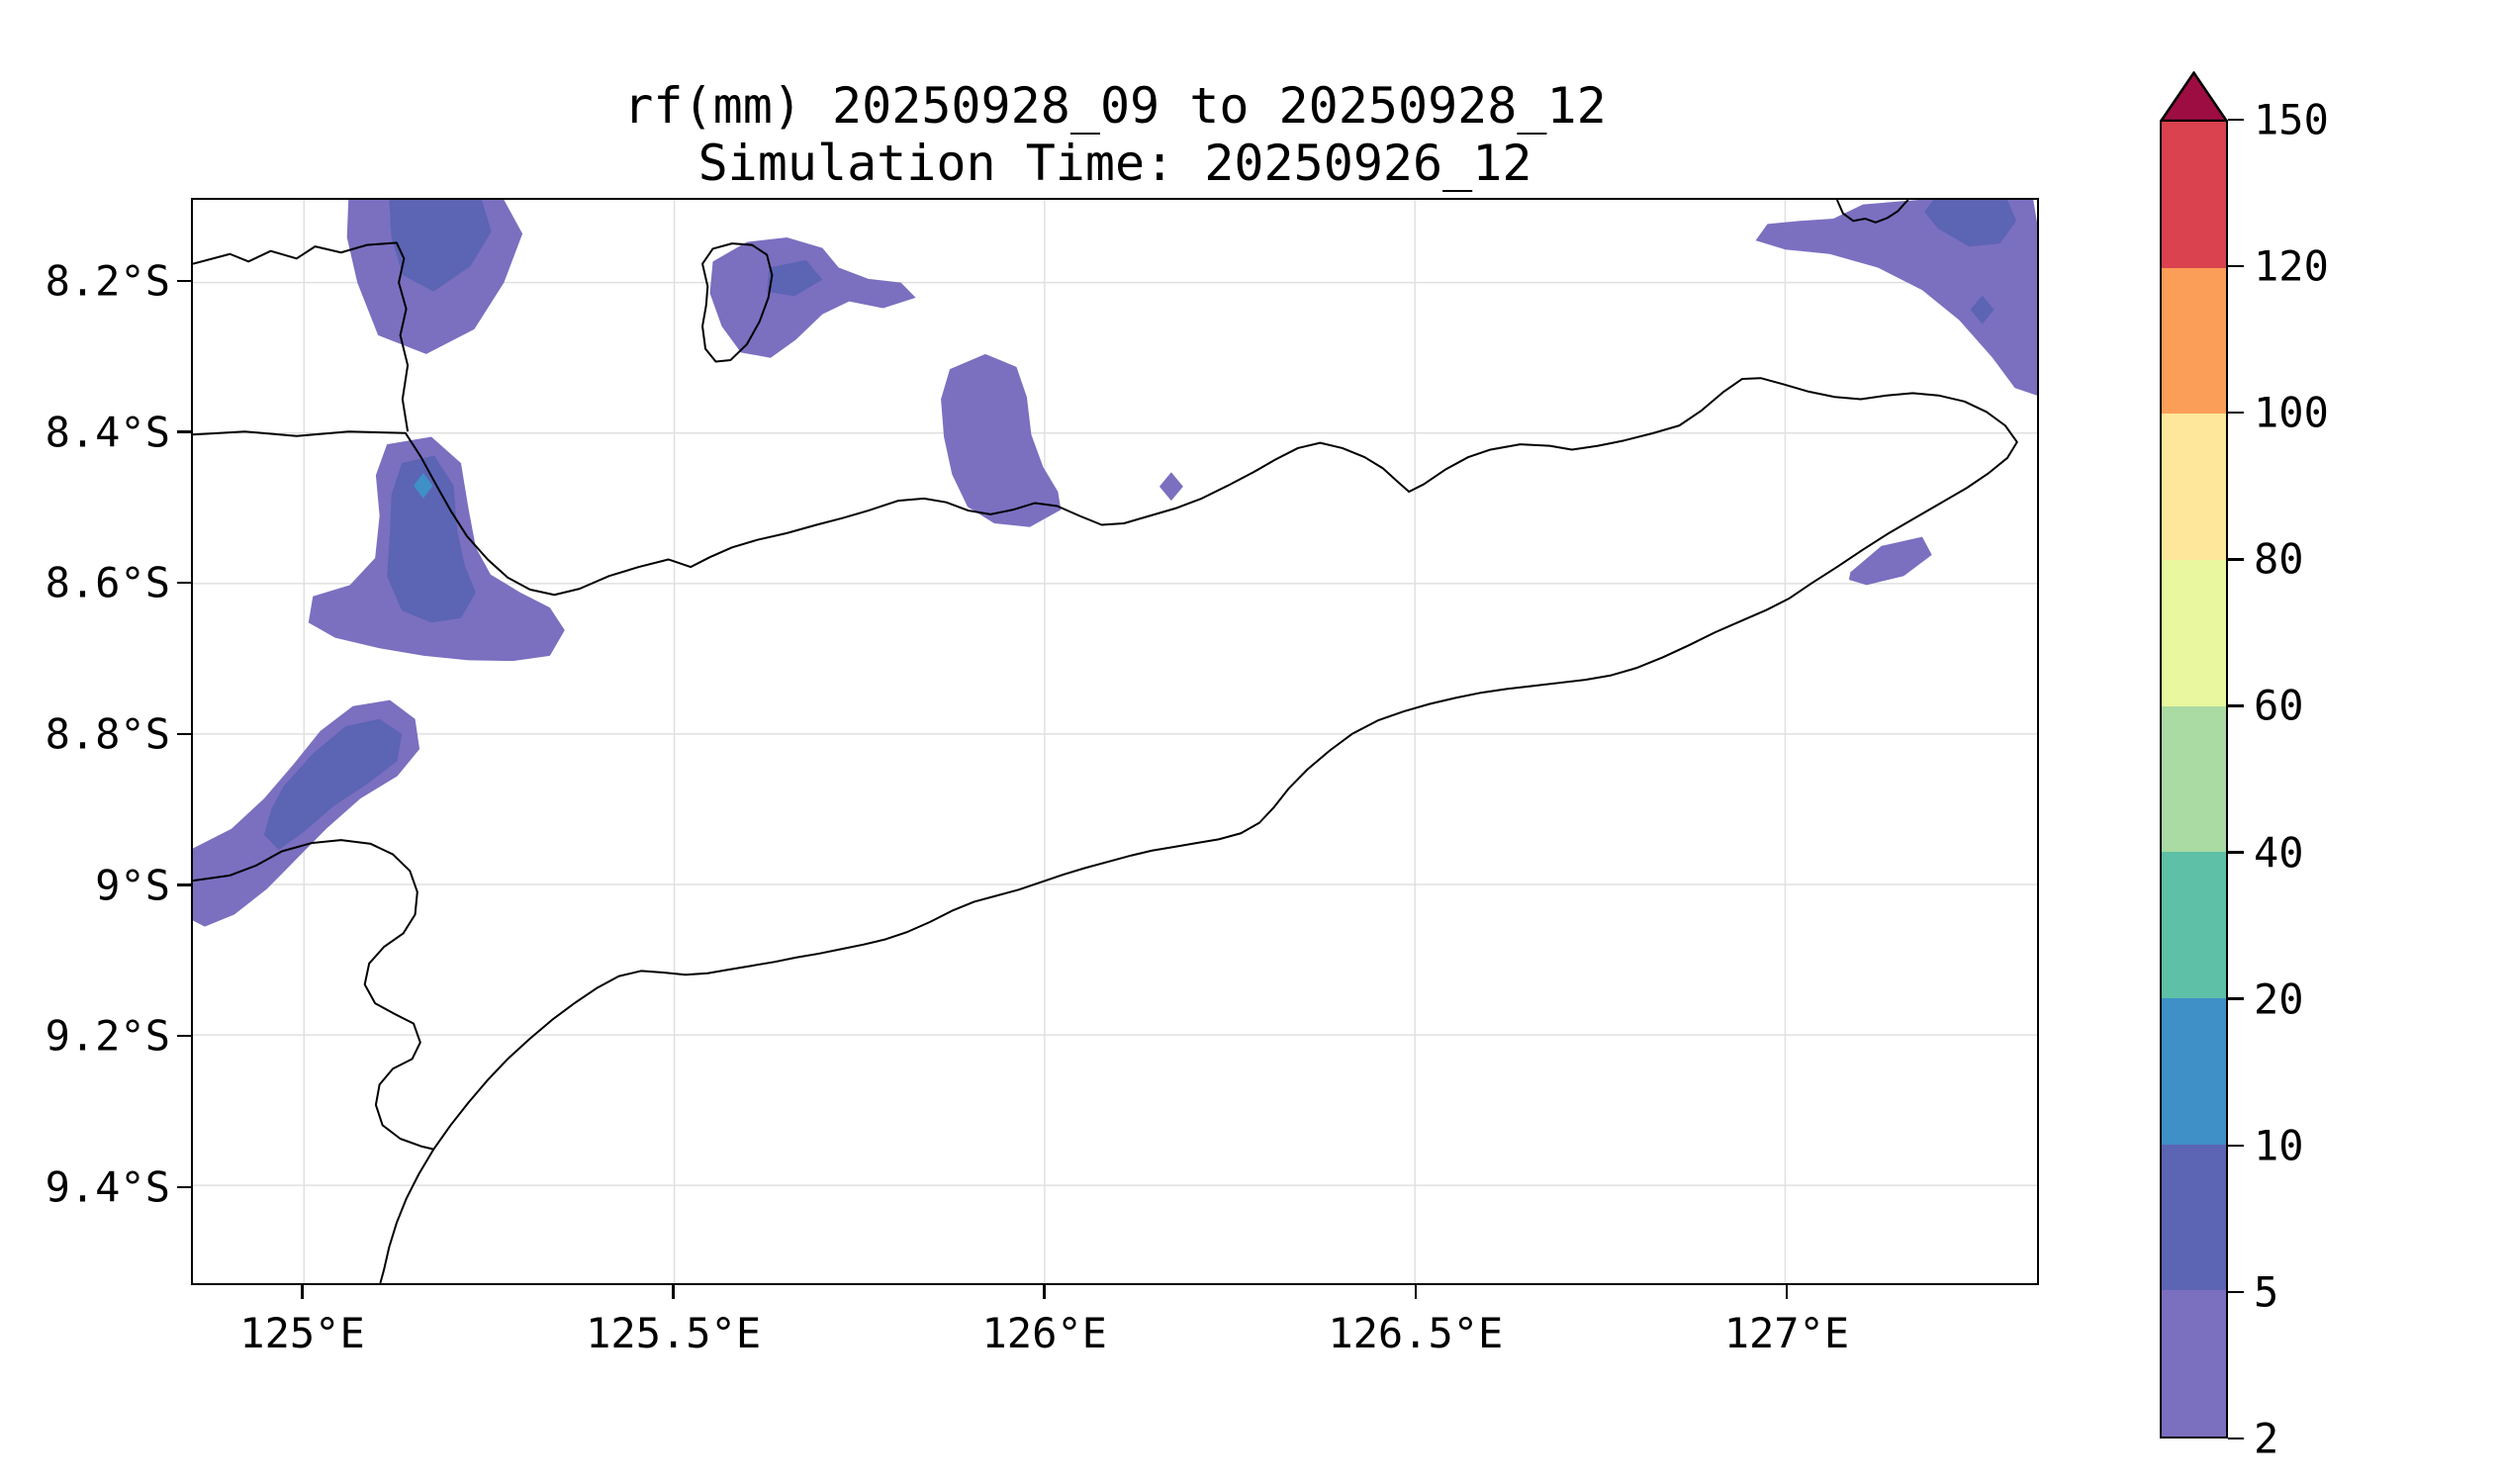 The image size is (2504, 1484). Describe the element at coordinates (1416, 1333) in the screenshot. I see `x-axis-tick-label: 126.5°E` at that location.